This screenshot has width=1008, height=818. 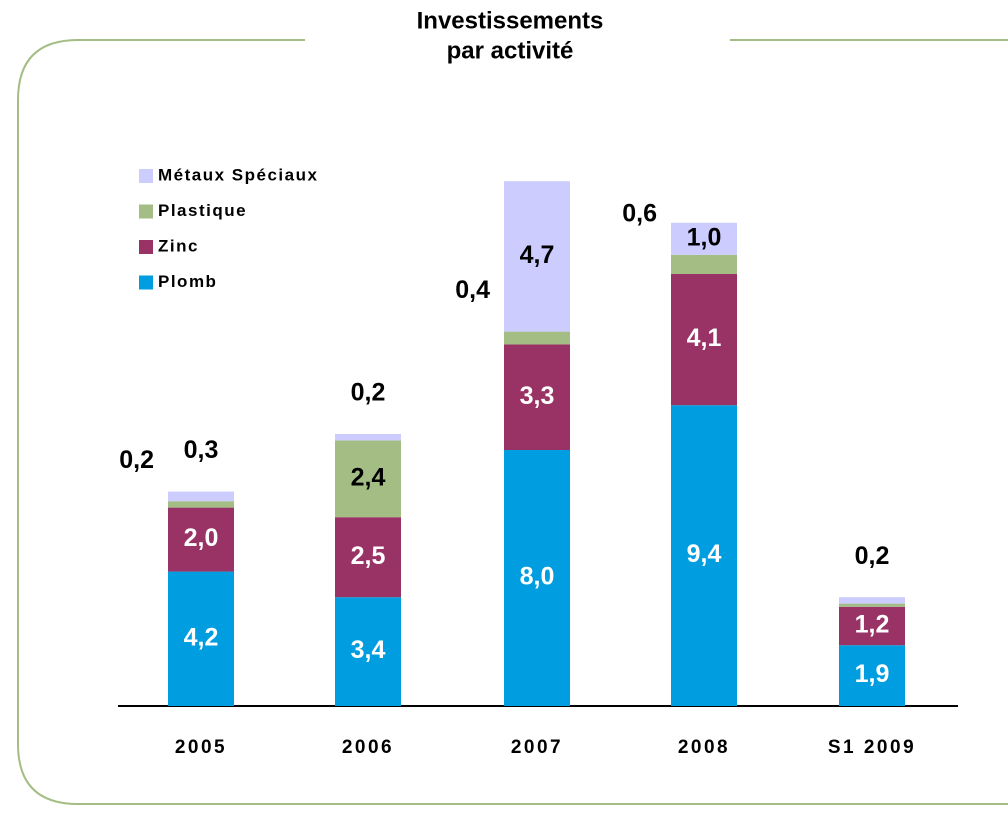 What do you see at coordinates (537, 747) in the screenshot?
I see `x-tick-label: 2007` at bounding box center [537, 747].